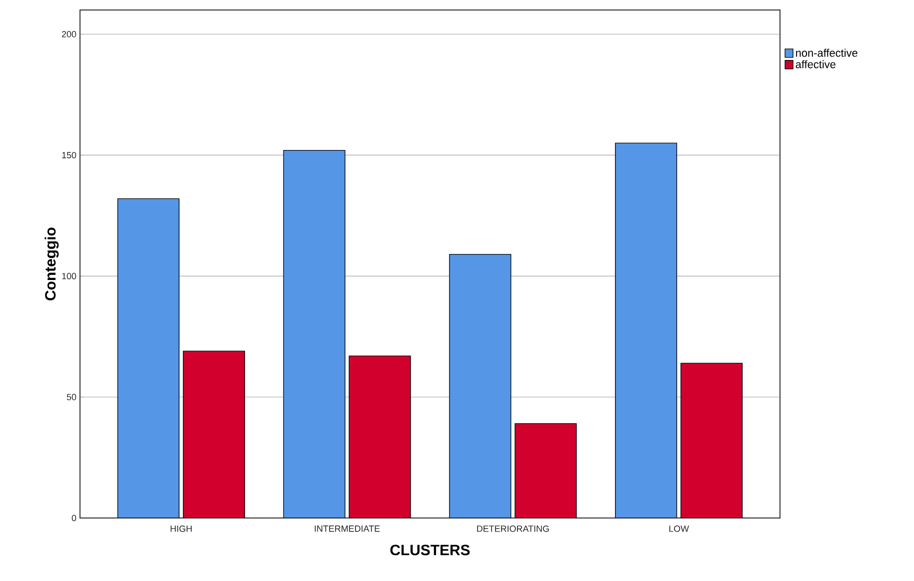 The height and width of the screenshot is (581, 914). Describe the element at coordinates (679, 529) in the screenshot. I see `x-tick-label: LOW` at that location.